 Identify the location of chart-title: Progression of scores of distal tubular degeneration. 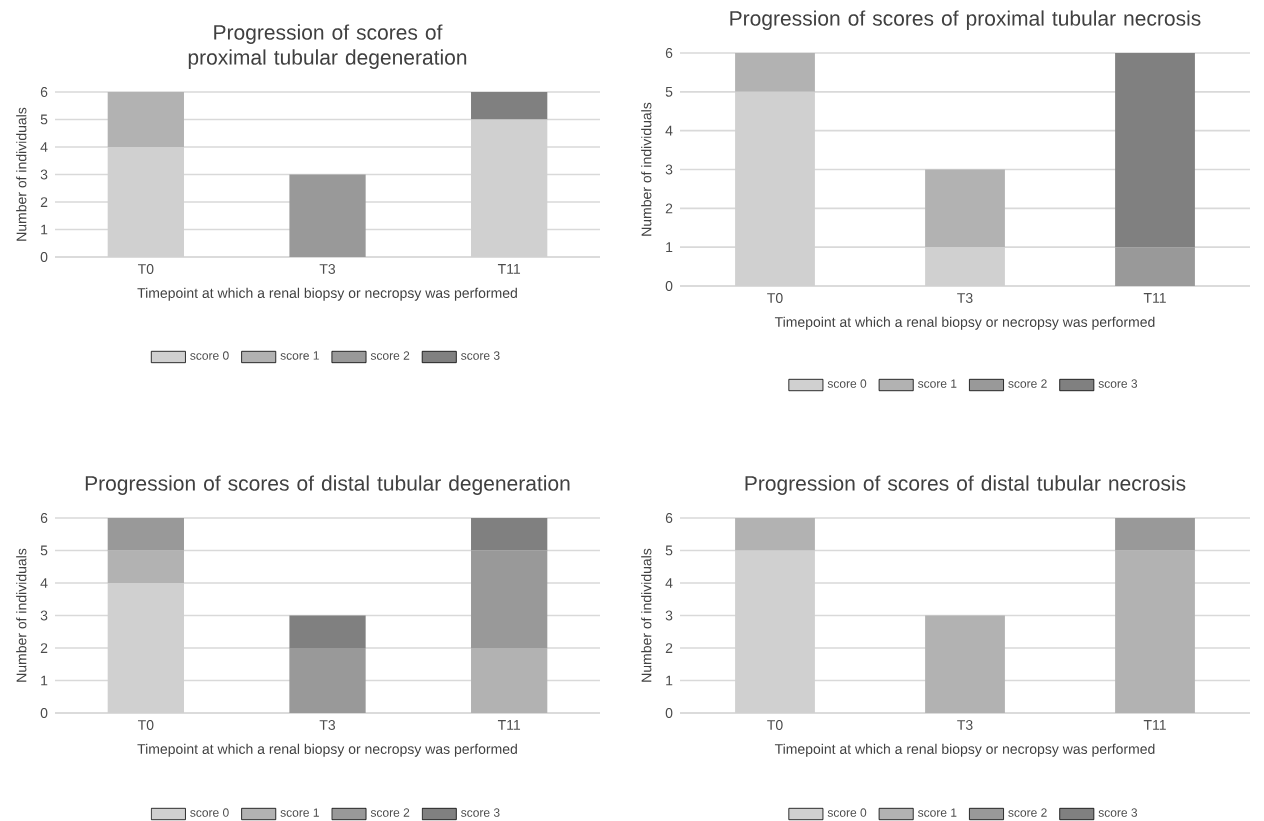
(327, 485).